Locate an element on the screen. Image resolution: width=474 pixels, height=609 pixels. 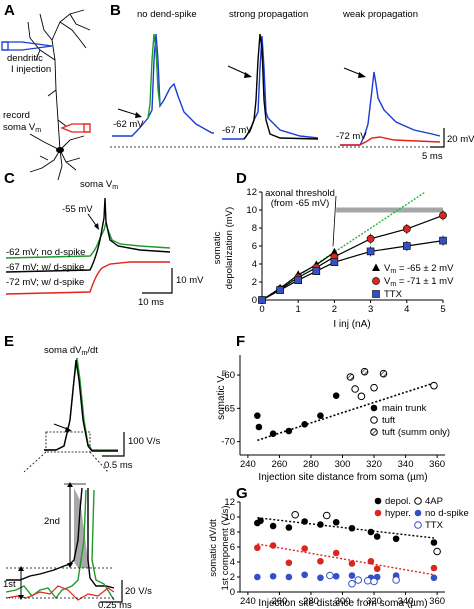
threshold-annotation-line2: (from -65 mV) is located at coordinates (300, 203).